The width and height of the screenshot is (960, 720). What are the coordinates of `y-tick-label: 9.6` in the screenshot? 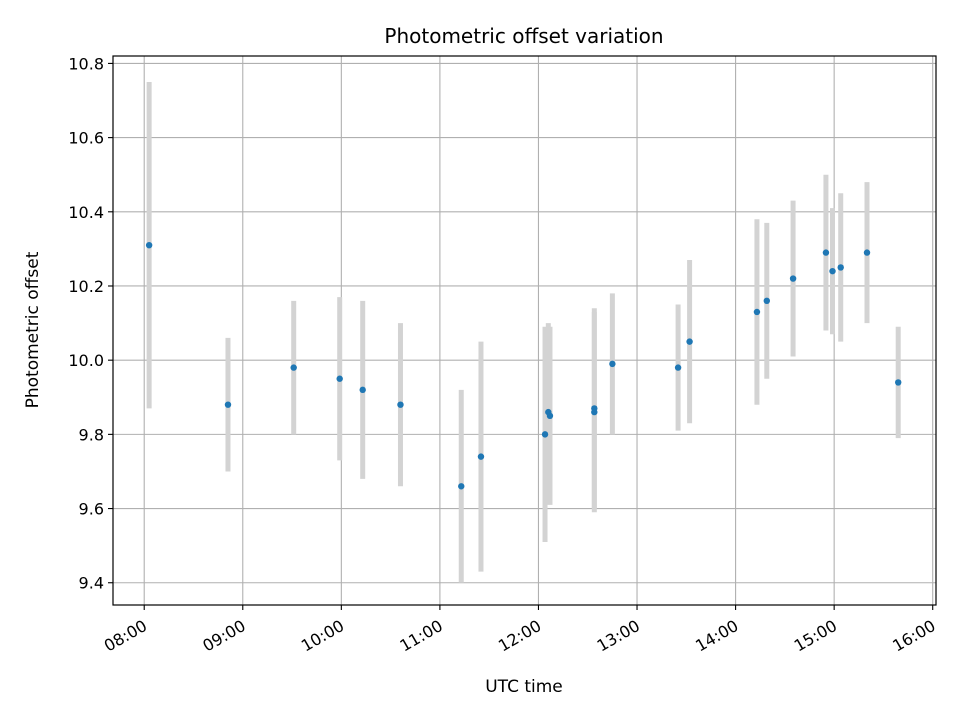 It's located at (91, 509).